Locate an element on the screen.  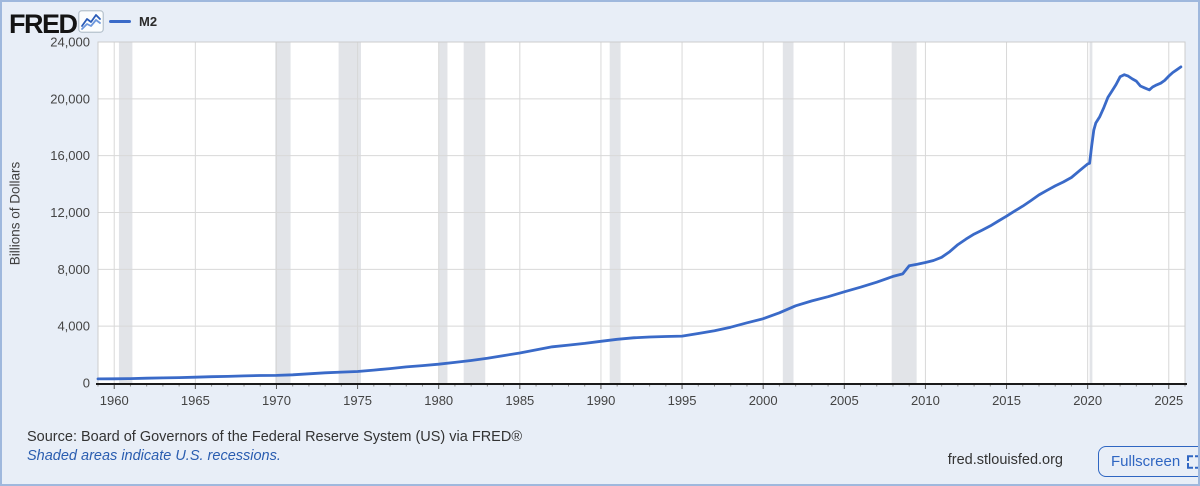
x-tick-label: 1970 is located at coordinates (276, 400).